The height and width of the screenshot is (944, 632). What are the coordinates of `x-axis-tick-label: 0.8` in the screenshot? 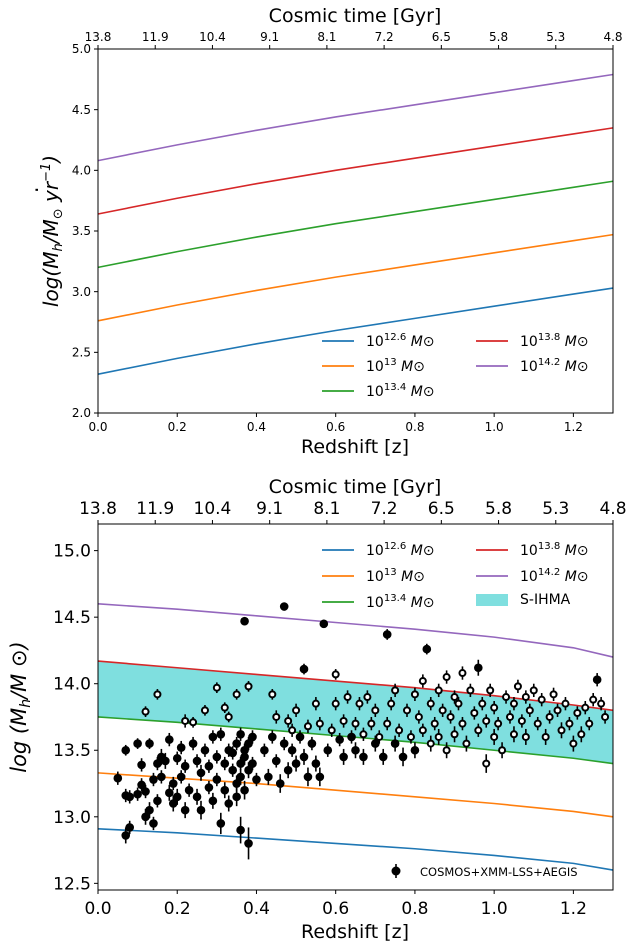 It's located at (414, 909).